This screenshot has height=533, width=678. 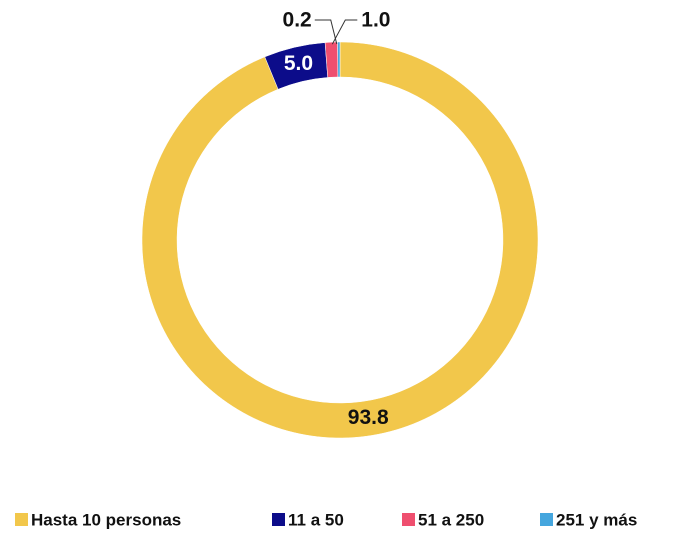 What do you see at coordinates (316, 519) in the screenshot?
I see `legend-label: 11 a 50` at bounding box center [316, 519].